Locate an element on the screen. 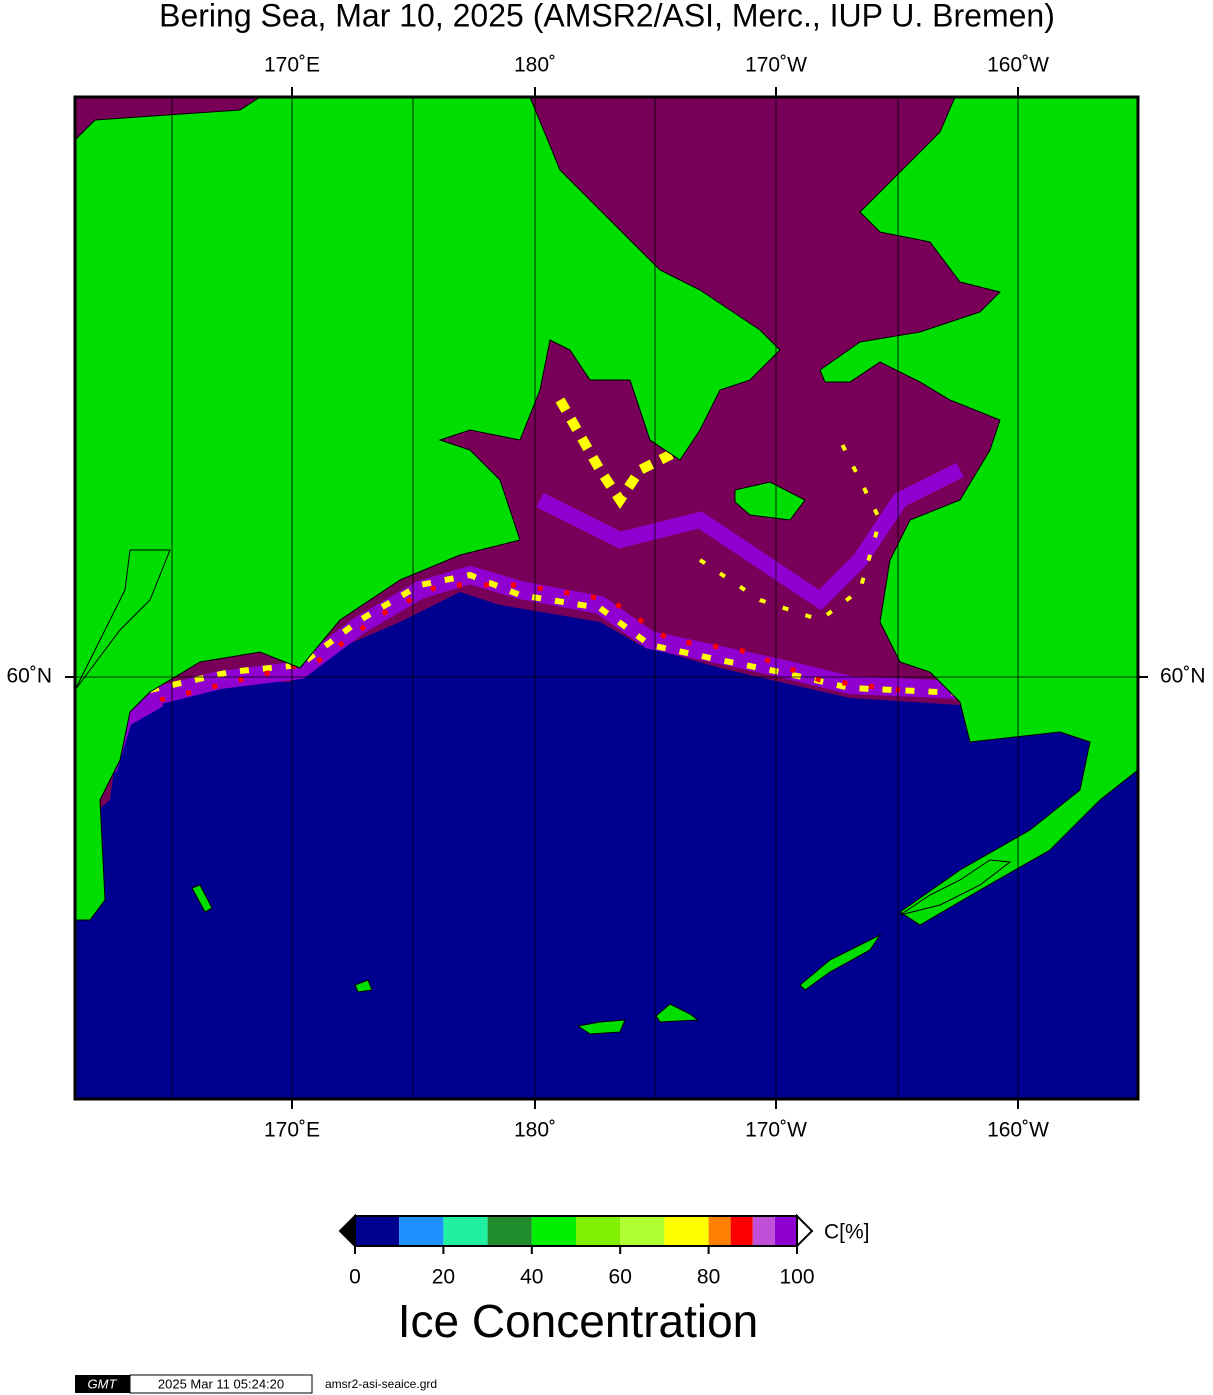  logo: GMT is located at coordinates (103, 1383).